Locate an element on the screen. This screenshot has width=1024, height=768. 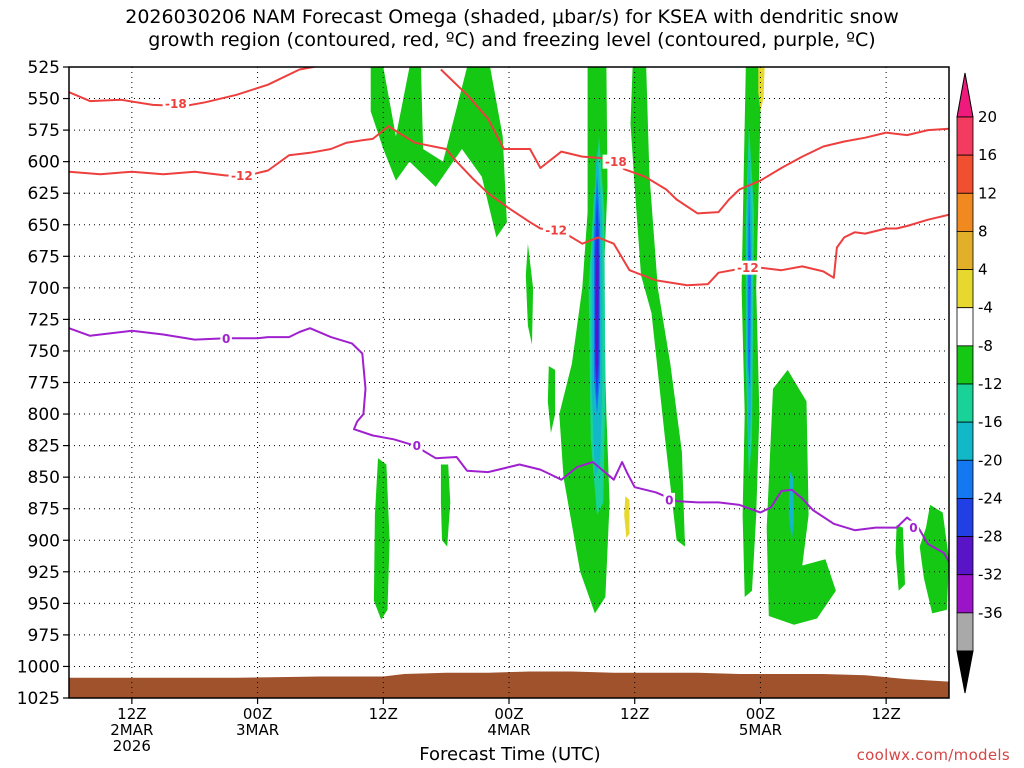
colorbar-label-9: -20 is located at coordinates (990, 460).